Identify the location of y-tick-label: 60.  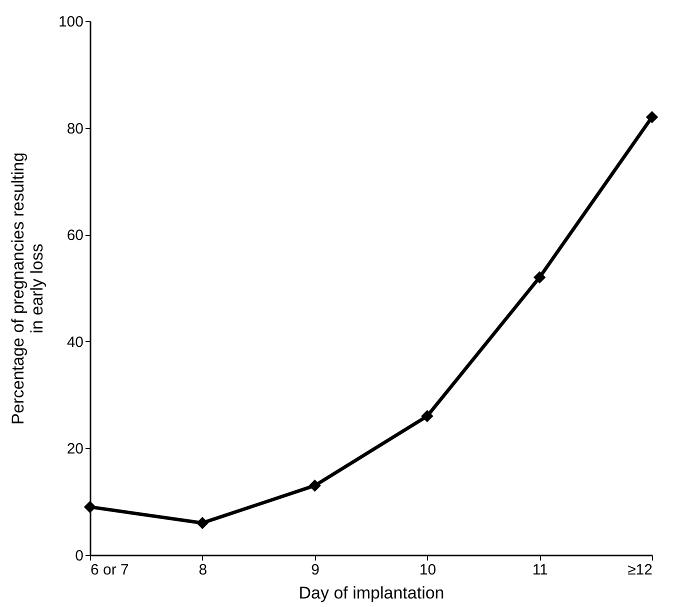
(75, 235).